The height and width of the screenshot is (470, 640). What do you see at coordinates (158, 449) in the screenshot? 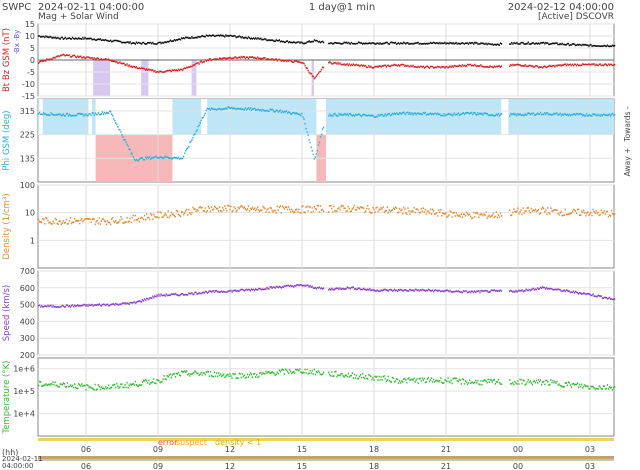
I see `xtick-label: 09` at bounding box center [158, 449].